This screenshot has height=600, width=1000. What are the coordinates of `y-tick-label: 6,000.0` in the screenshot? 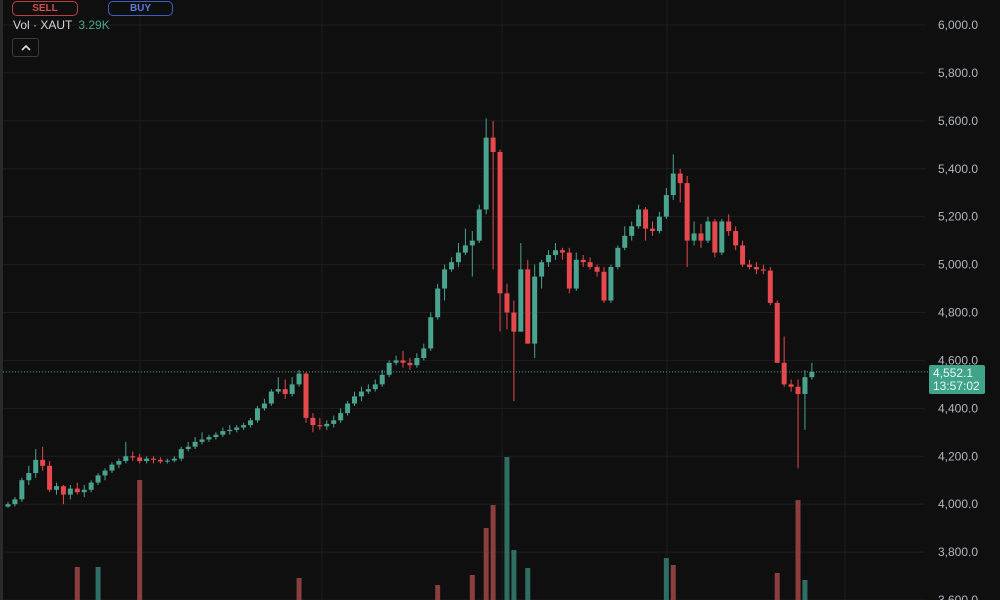 It's located at (958, 25).